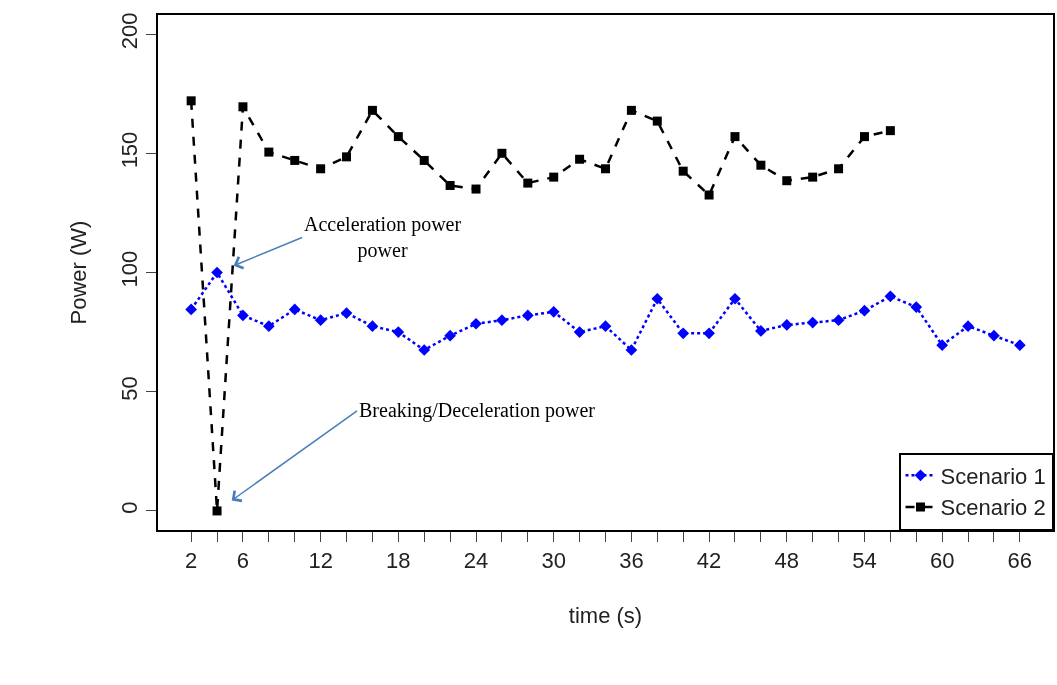  I want to click on y-axis-title: Power (W), so click(78, 272).